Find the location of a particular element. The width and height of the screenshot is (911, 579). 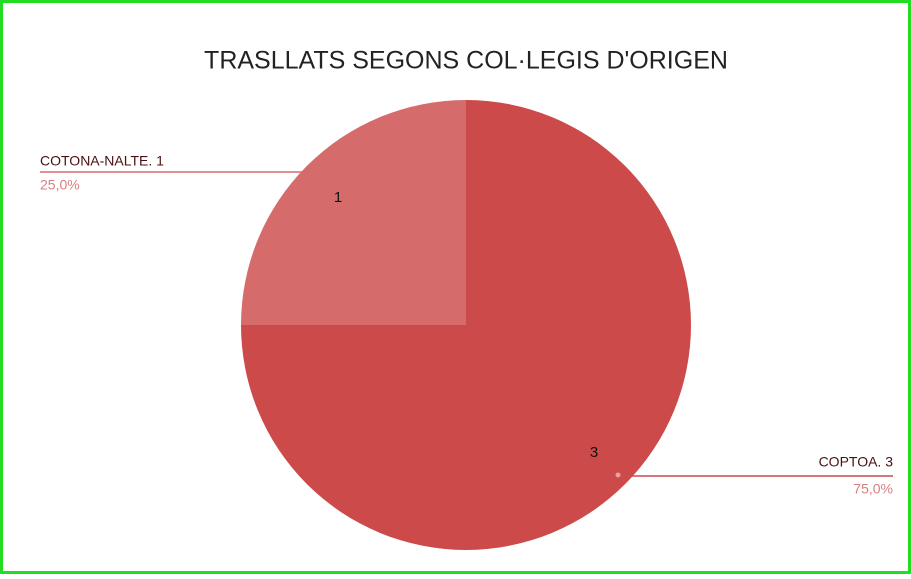

leader-dot is located at coordinates (618, 475).